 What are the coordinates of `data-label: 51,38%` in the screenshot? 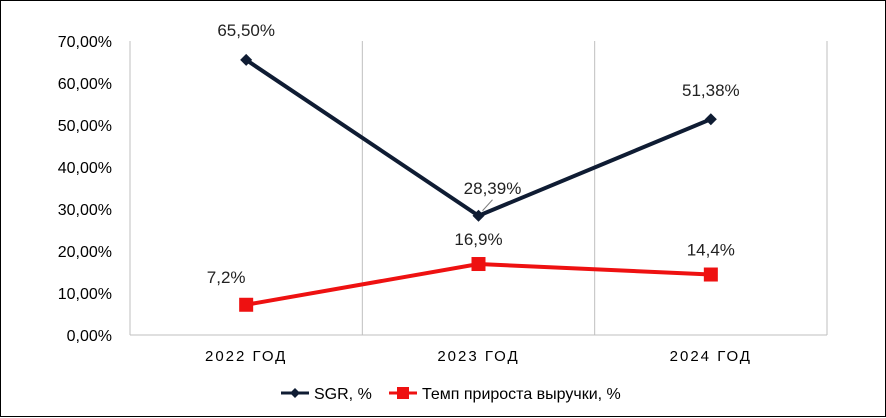 It's located at (711, 90).